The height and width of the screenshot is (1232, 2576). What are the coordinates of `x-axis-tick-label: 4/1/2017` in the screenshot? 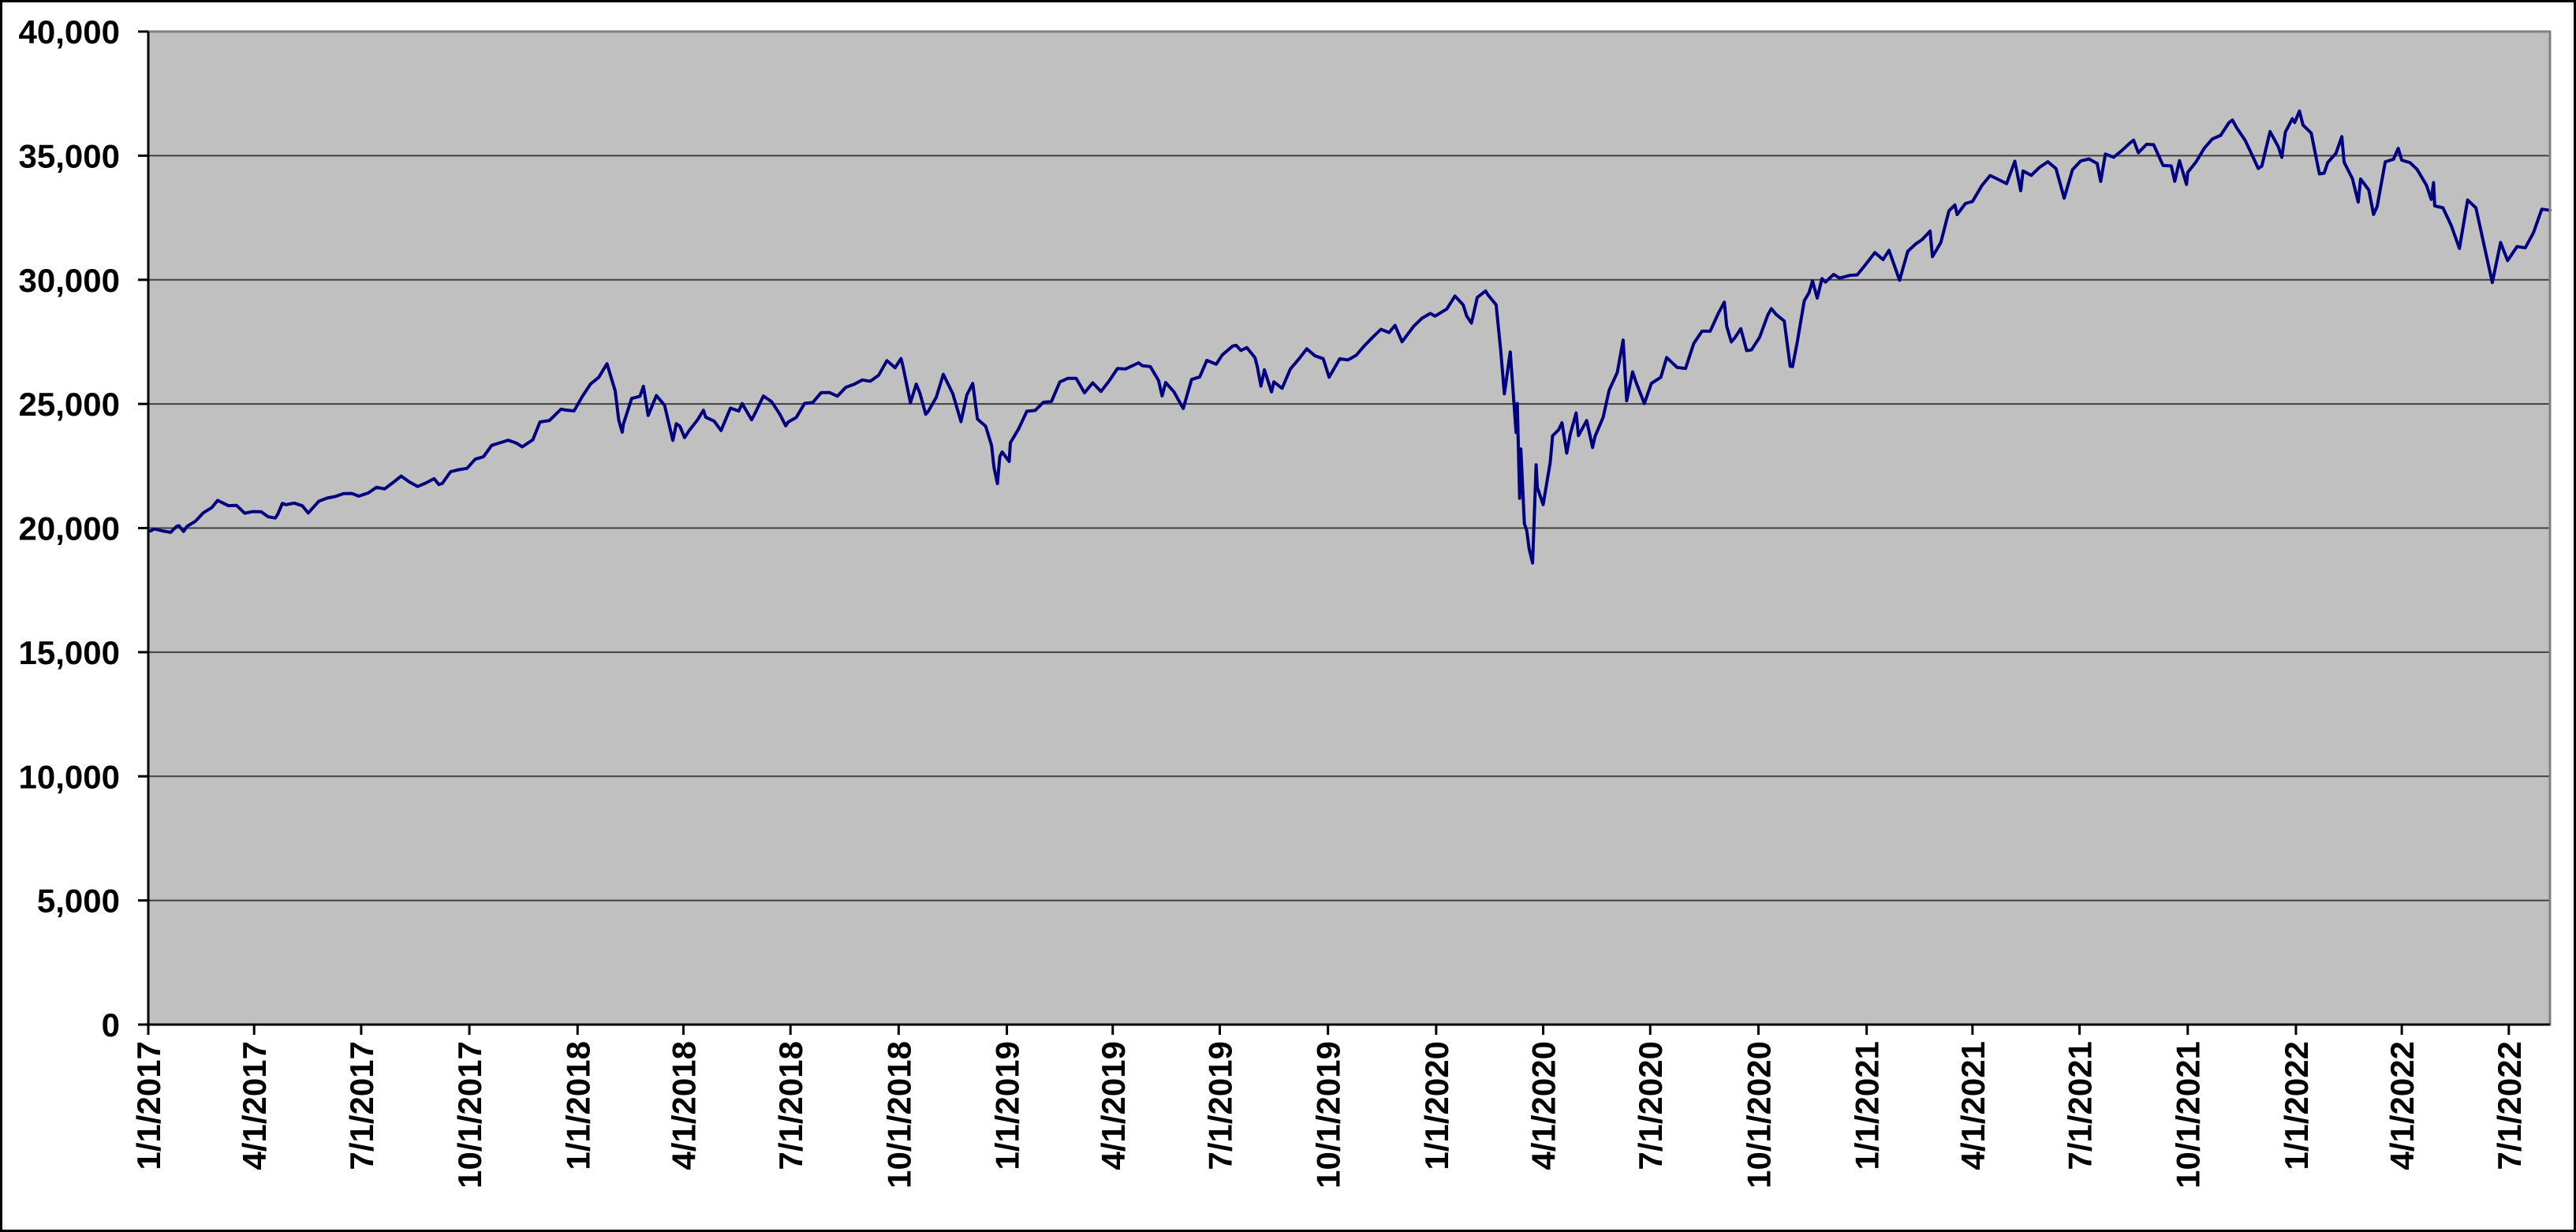 It's located at (254, 1105).